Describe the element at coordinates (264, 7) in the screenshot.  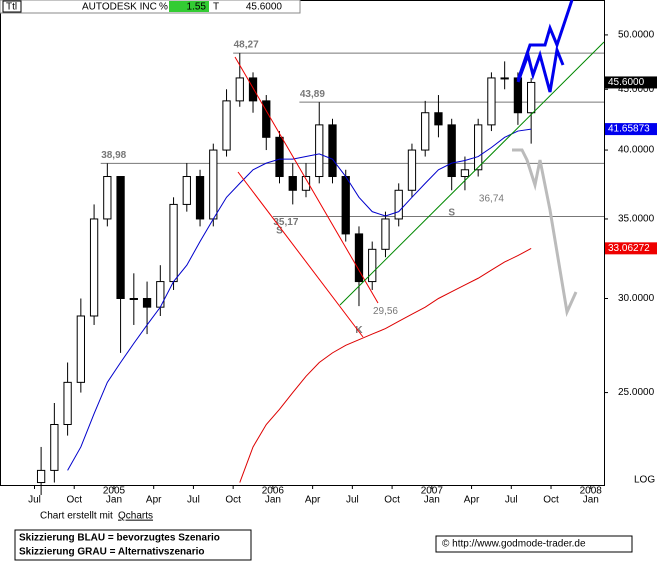
I see `last-price: 45.6000` at that location.